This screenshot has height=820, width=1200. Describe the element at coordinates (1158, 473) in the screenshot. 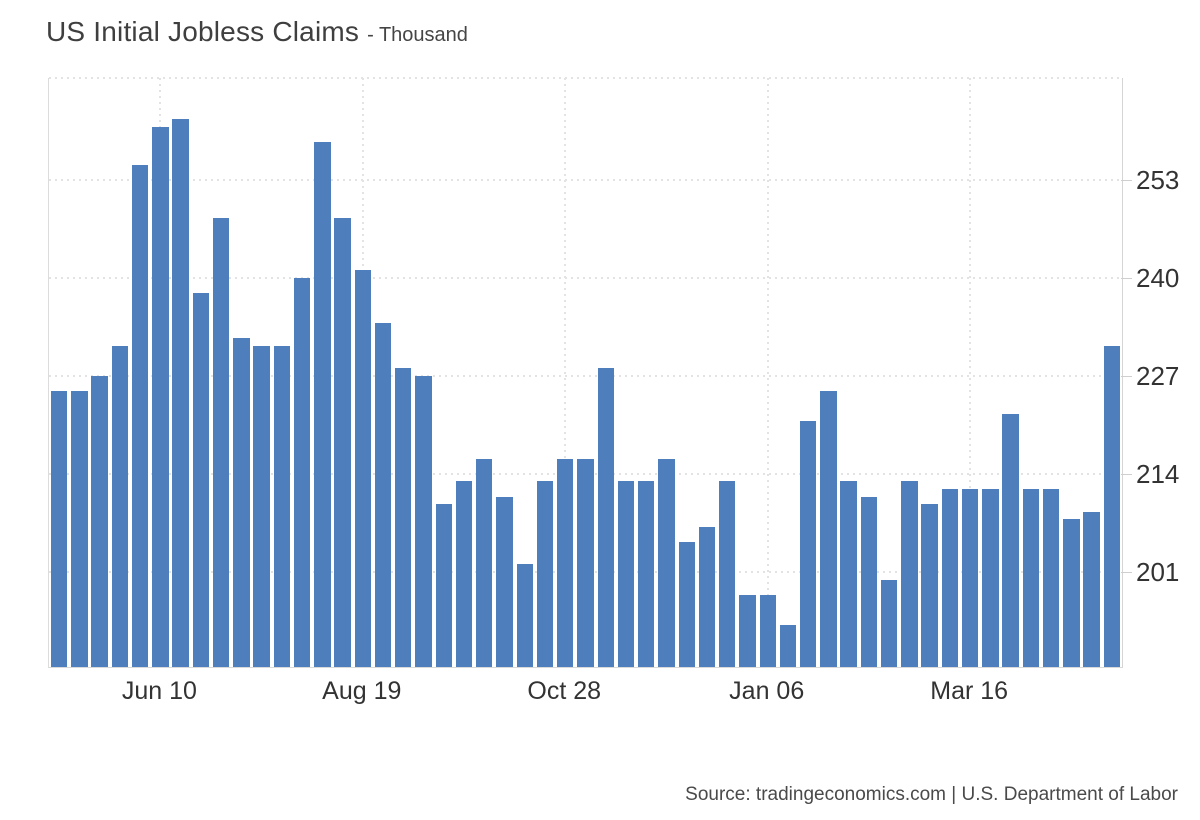

I see `y-axis-label: 214` at that location.